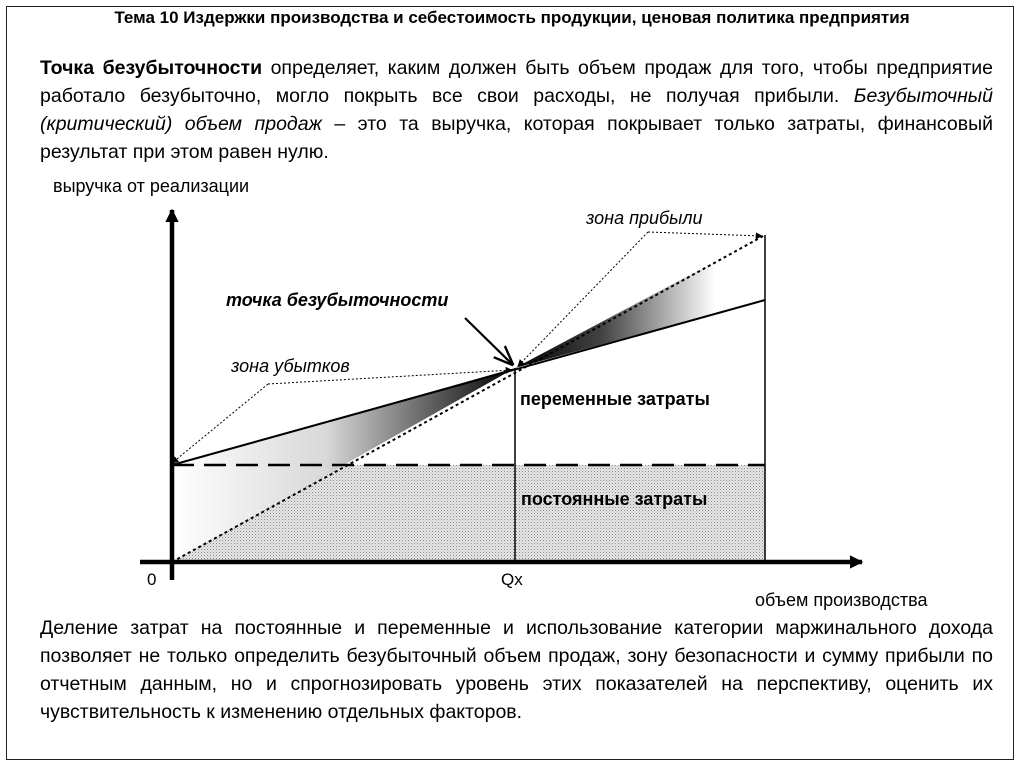 The image size is (1024, 768). Describe the element at coordinates (644, 218) in the screenshot. I see `profit-zone-label: зона прибыли` at that location.